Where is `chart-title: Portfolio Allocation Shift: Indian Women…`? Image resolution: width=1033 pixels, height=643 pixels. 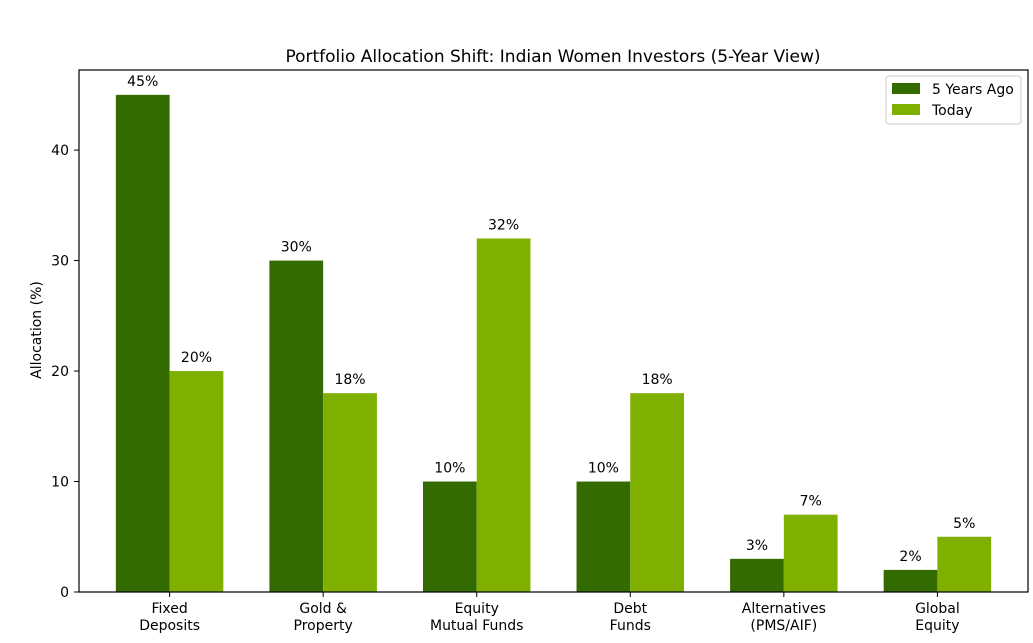
chart-title: Portfolio Allocation Shift: Indian Women… is located at coordinates (552, 57).